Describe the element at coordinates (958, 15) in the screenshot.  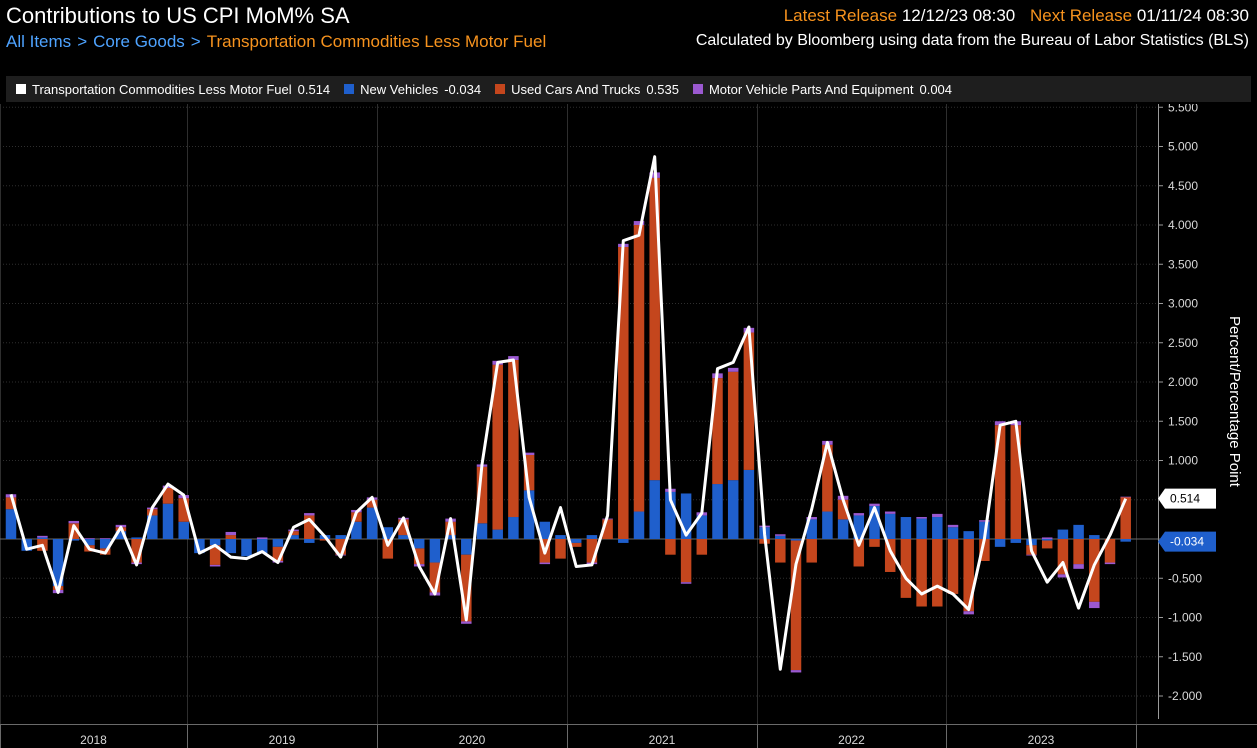
I see `latest-release-value: 12/12/23 08:30` at that location.